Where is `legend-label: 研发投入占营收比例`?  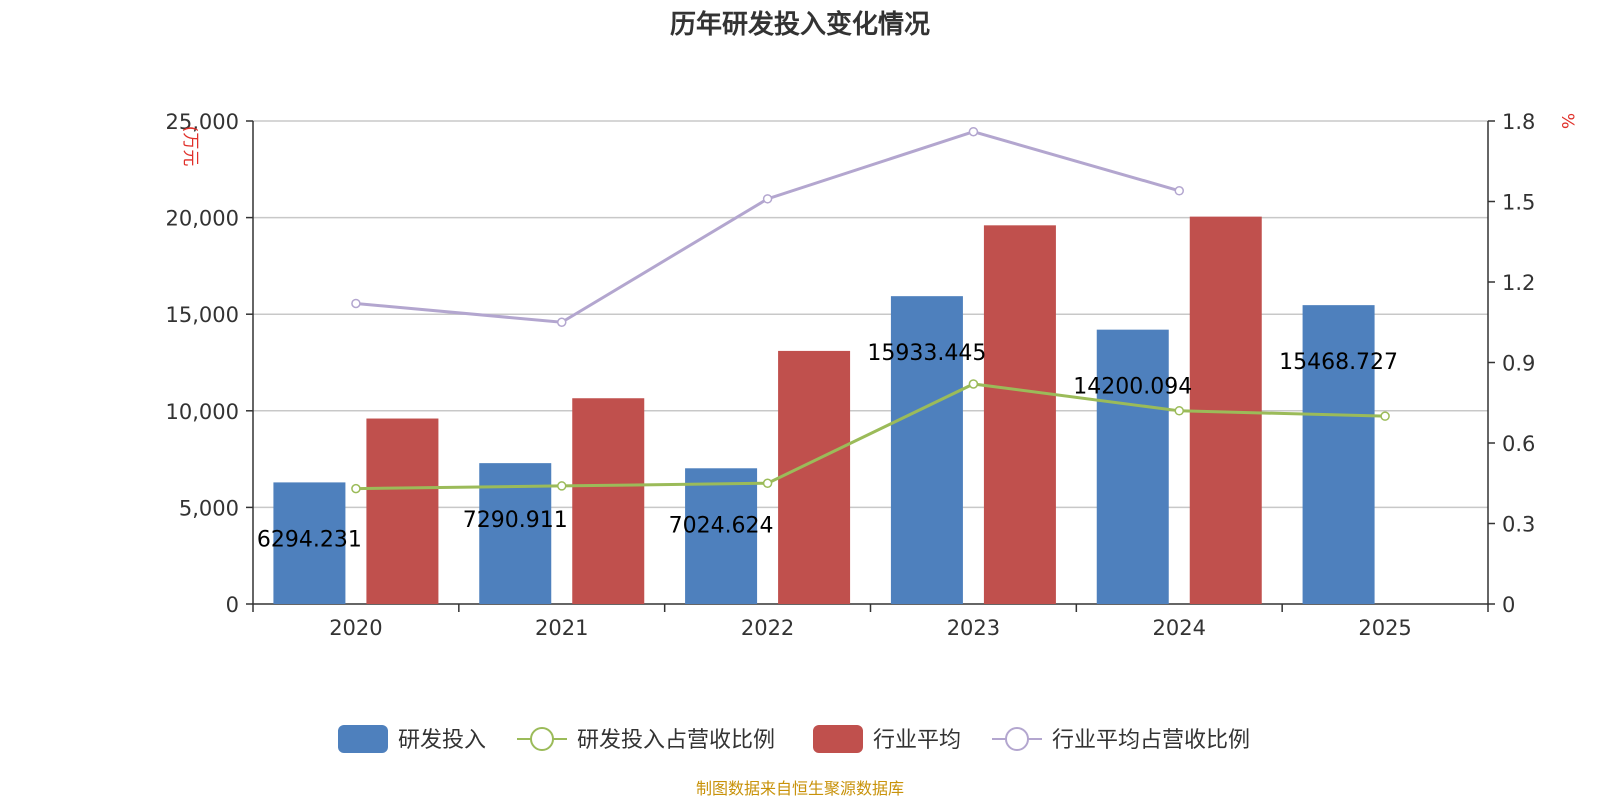 legend-label: 研发投入占营收比例 is located at coordinates (676, 740).